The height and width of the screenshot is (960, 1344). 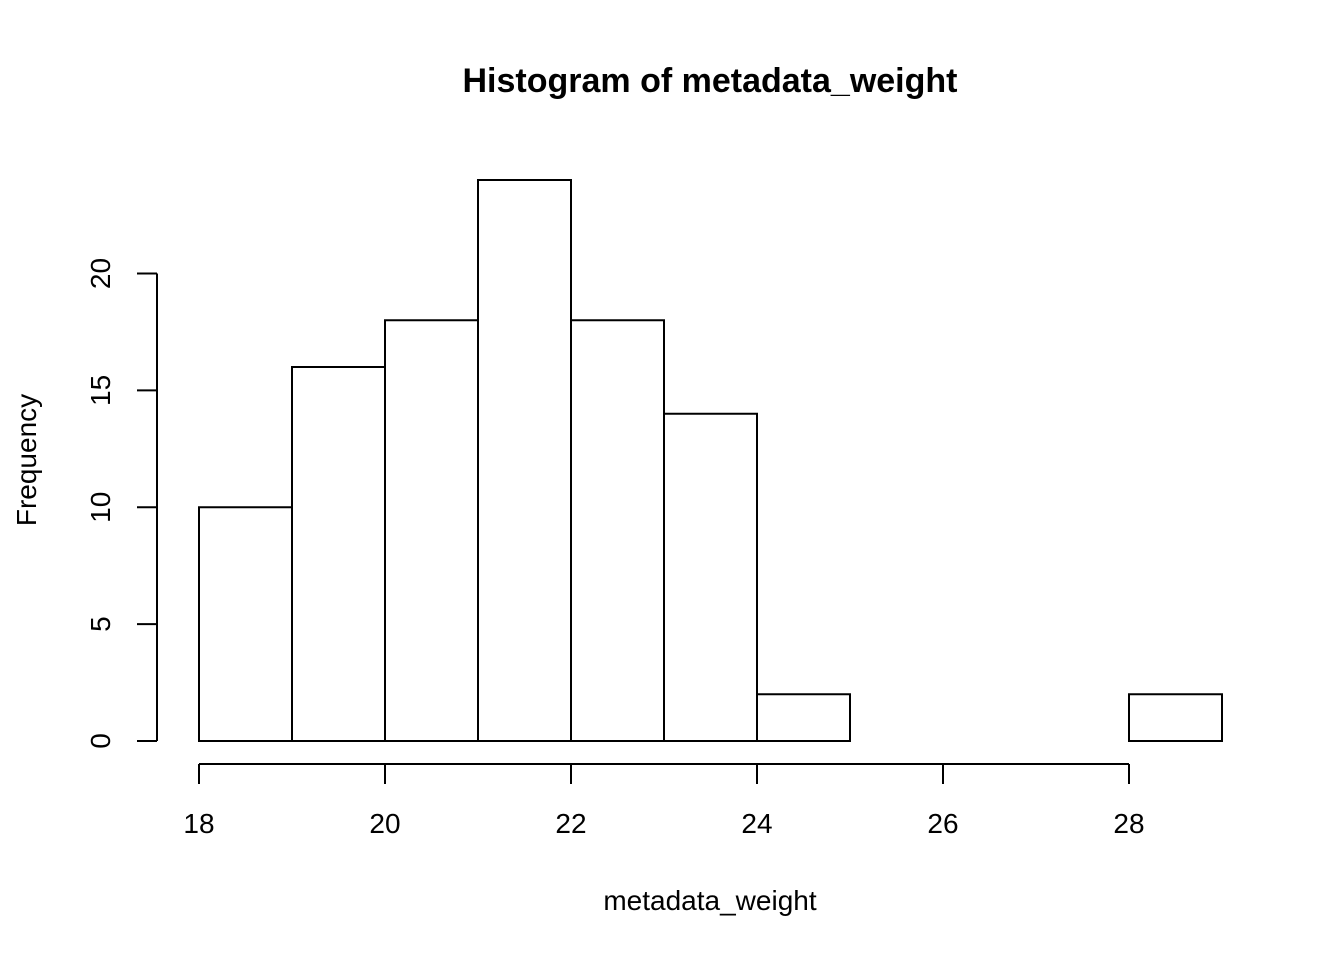 I want to click on y-tick-label-15: 15, so click(x=100, y=390).